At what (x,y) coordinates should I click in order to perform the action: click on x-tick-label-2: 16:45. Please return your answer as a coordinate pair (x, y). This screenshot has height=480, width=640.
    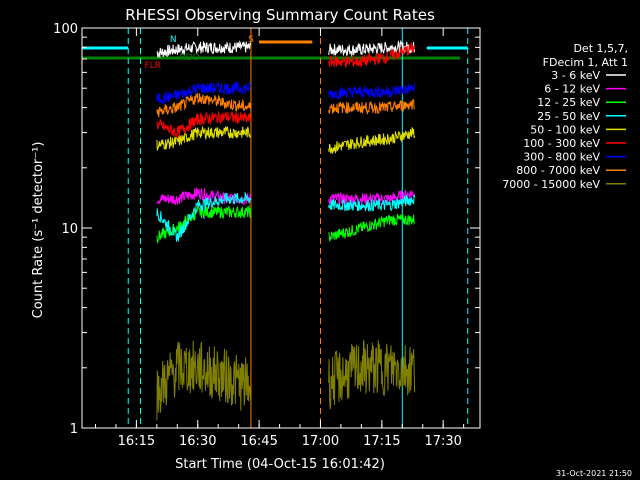
    Looking at the image, I should click on (258, 441).